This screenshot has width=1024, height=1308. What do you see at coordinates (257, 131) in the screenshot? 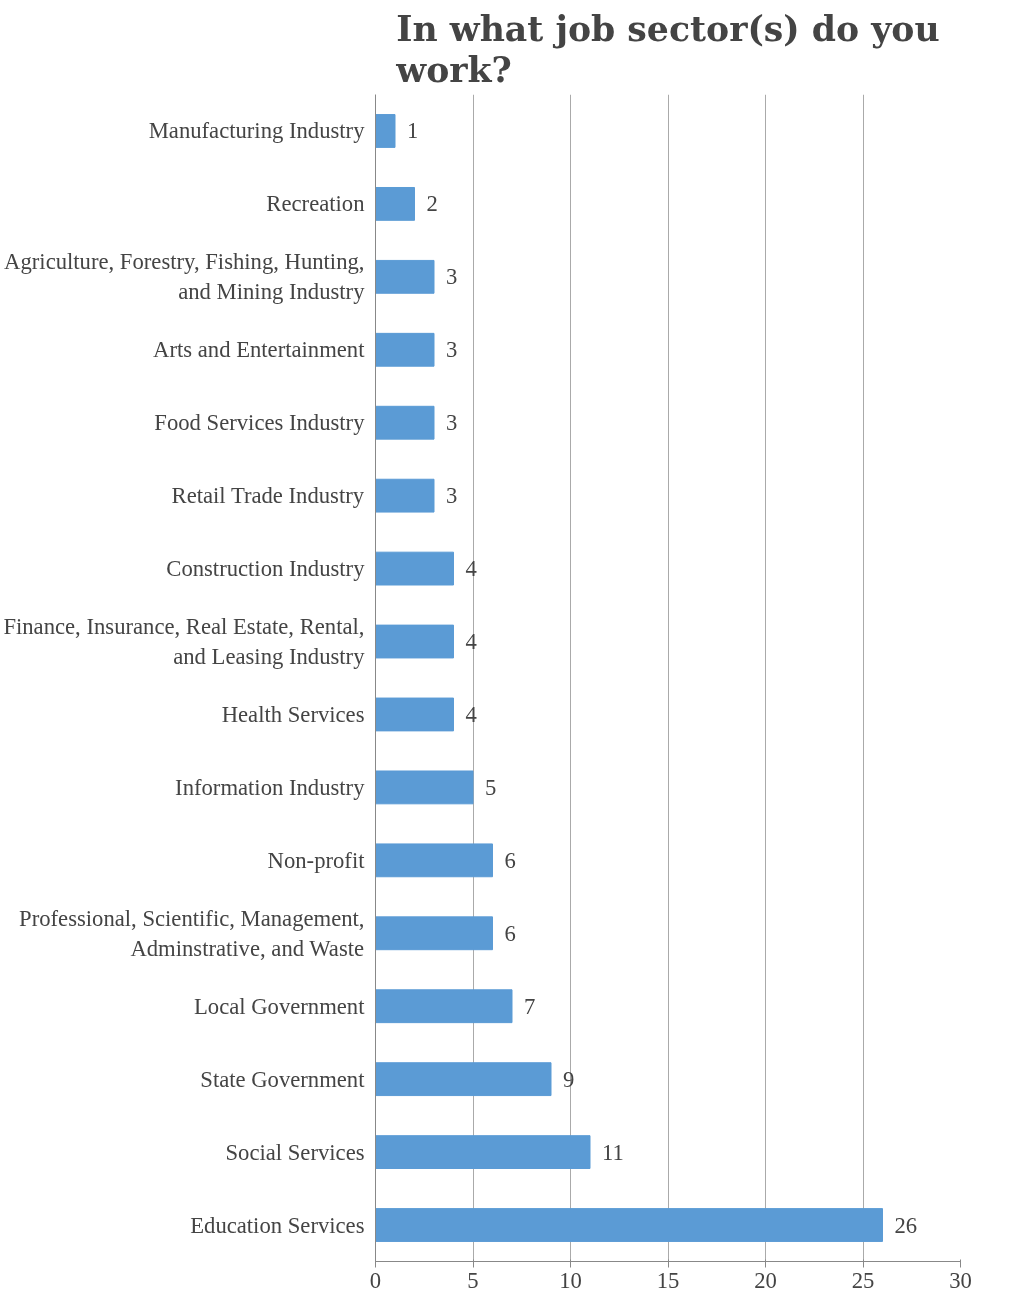
I see `y-tick-label: Manufacturing Industry` at bounding box center [257, 131].